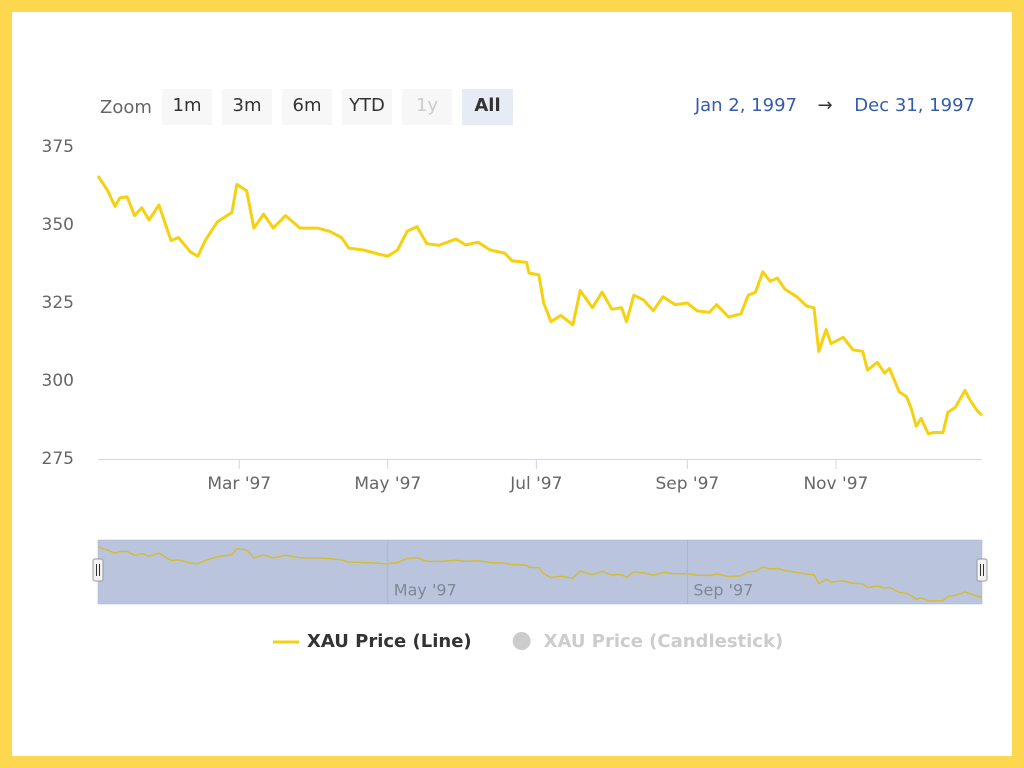 The image size is (1024, 768). I want to click on zoom-button-label: 6m, so click(307, 105).